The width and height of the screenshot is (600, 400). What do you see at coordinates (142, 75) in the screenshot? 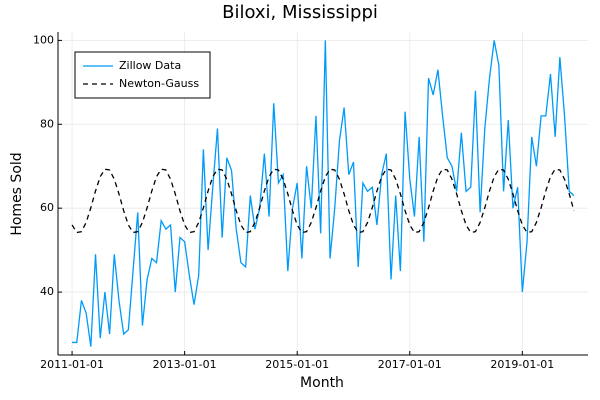
I see `legend-box` at bounding box center [142, 75].